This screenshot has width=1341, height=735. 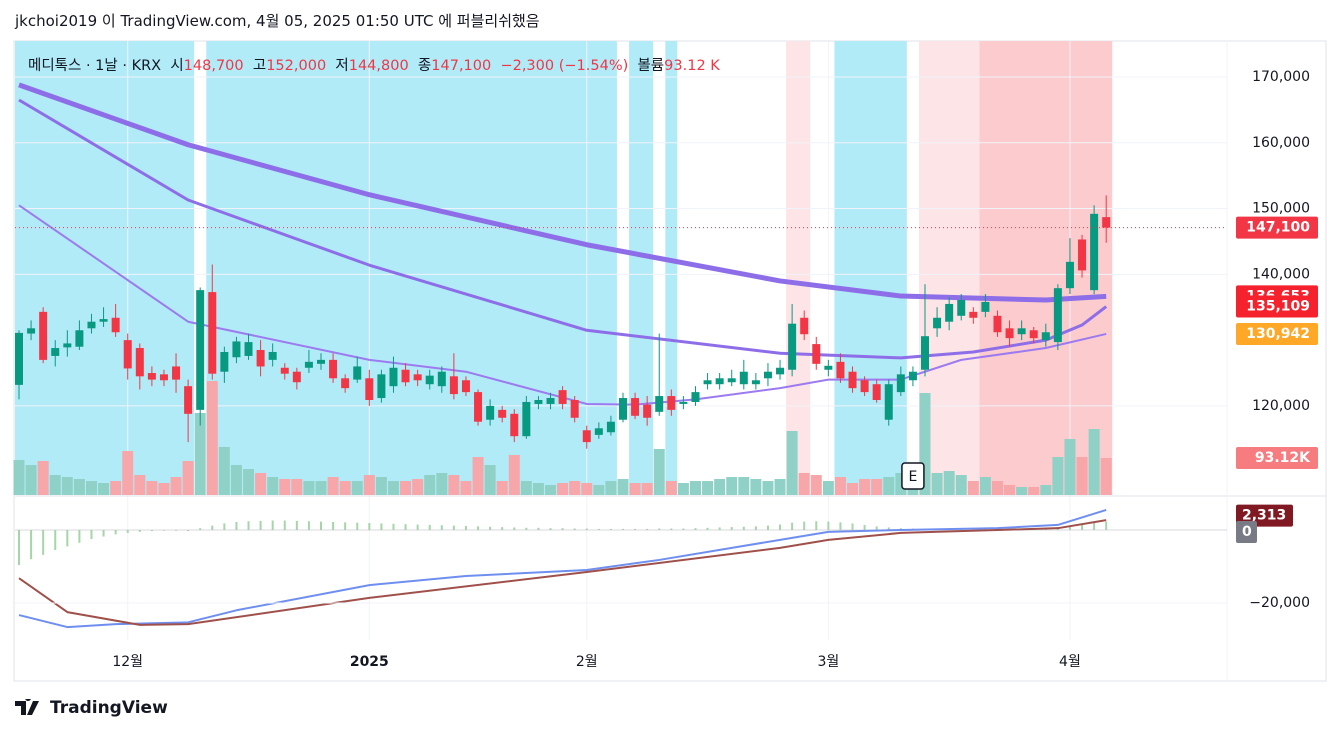 I want to click on y-tick-label: 150,000, so click(x=1281, y=209).